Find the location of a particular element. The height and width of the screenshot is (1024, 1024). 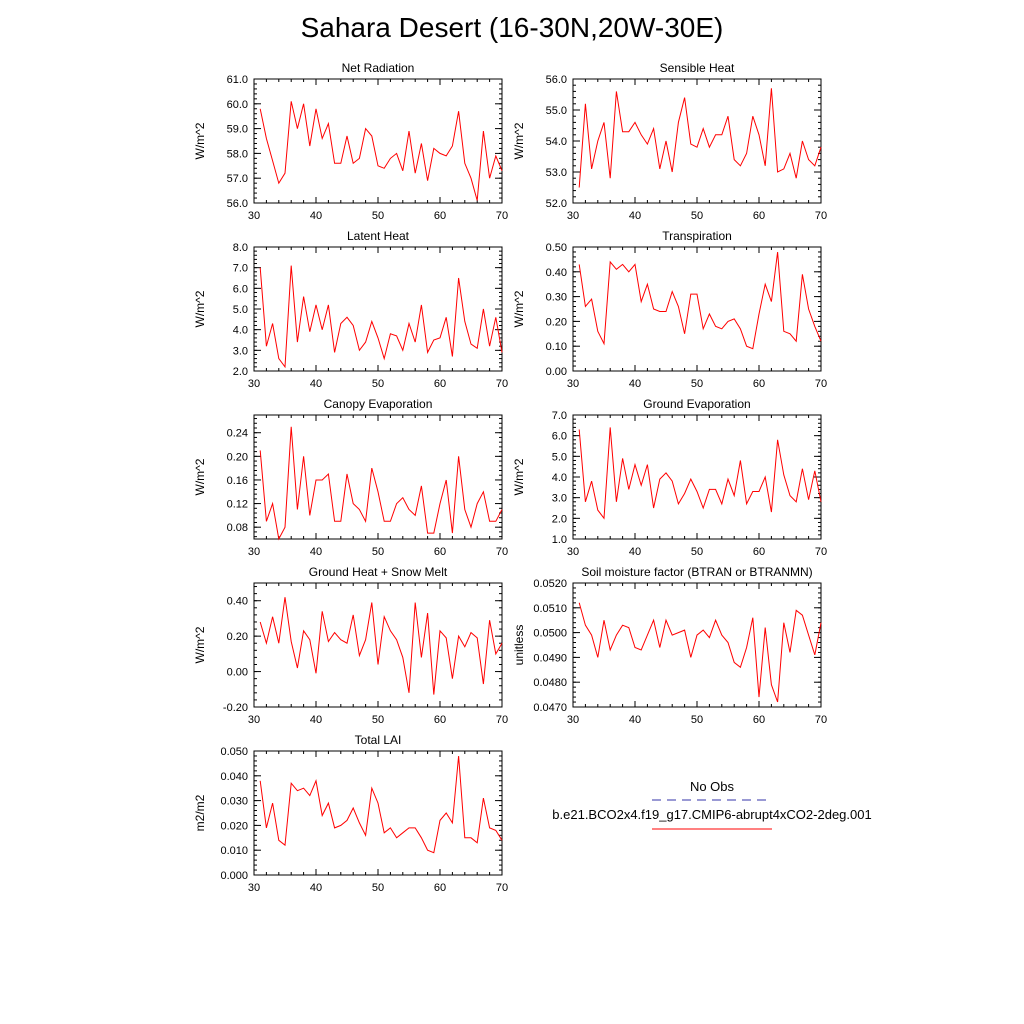

y-tick-label: 57.0 is located at coordinates (237, 179).